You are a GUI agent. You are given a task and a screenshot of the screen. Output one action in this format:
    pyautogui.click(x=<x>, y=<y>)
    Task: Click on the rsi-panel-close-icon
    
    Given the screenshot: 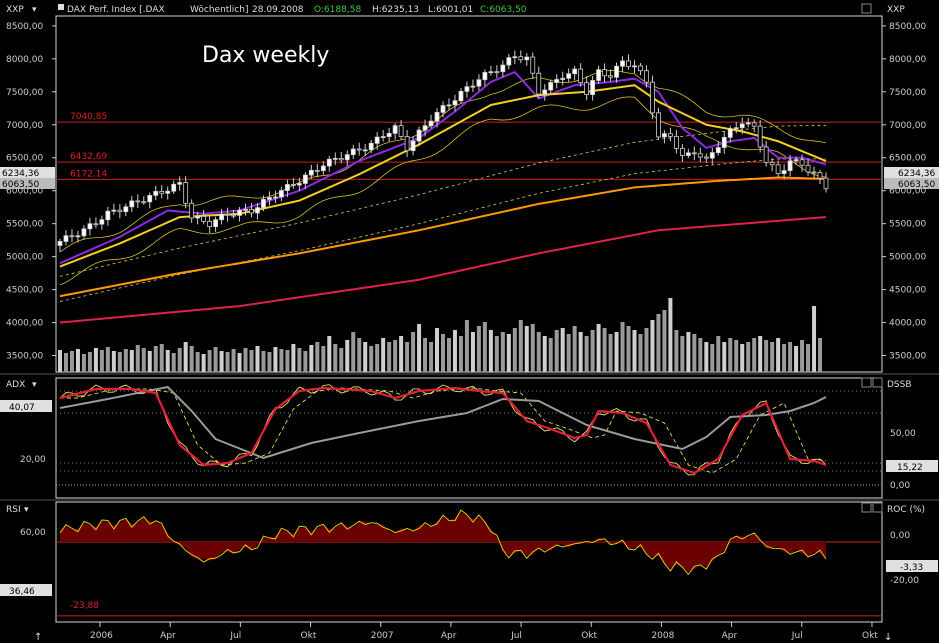 What is the action you would take?
    pyautogui.click(x=877, y=507)
    